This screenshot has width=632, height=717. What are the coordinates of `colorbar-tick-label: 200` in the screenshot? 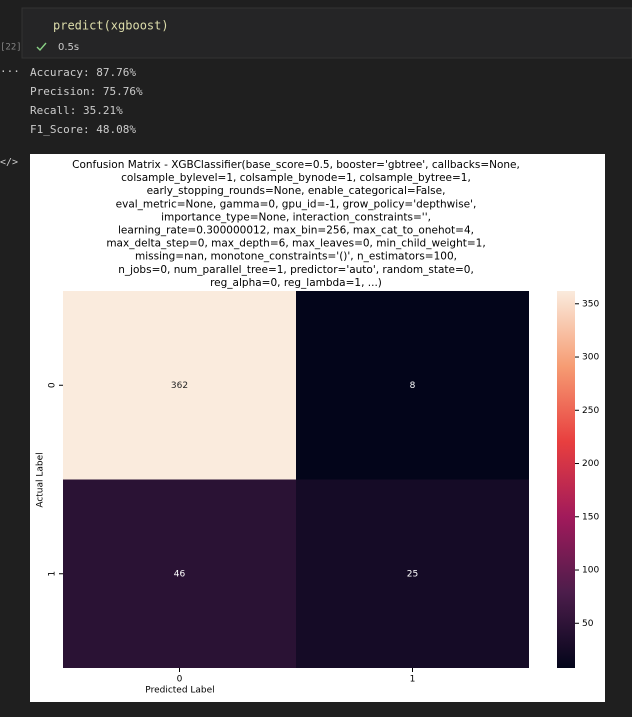 It's located at (590, 464).